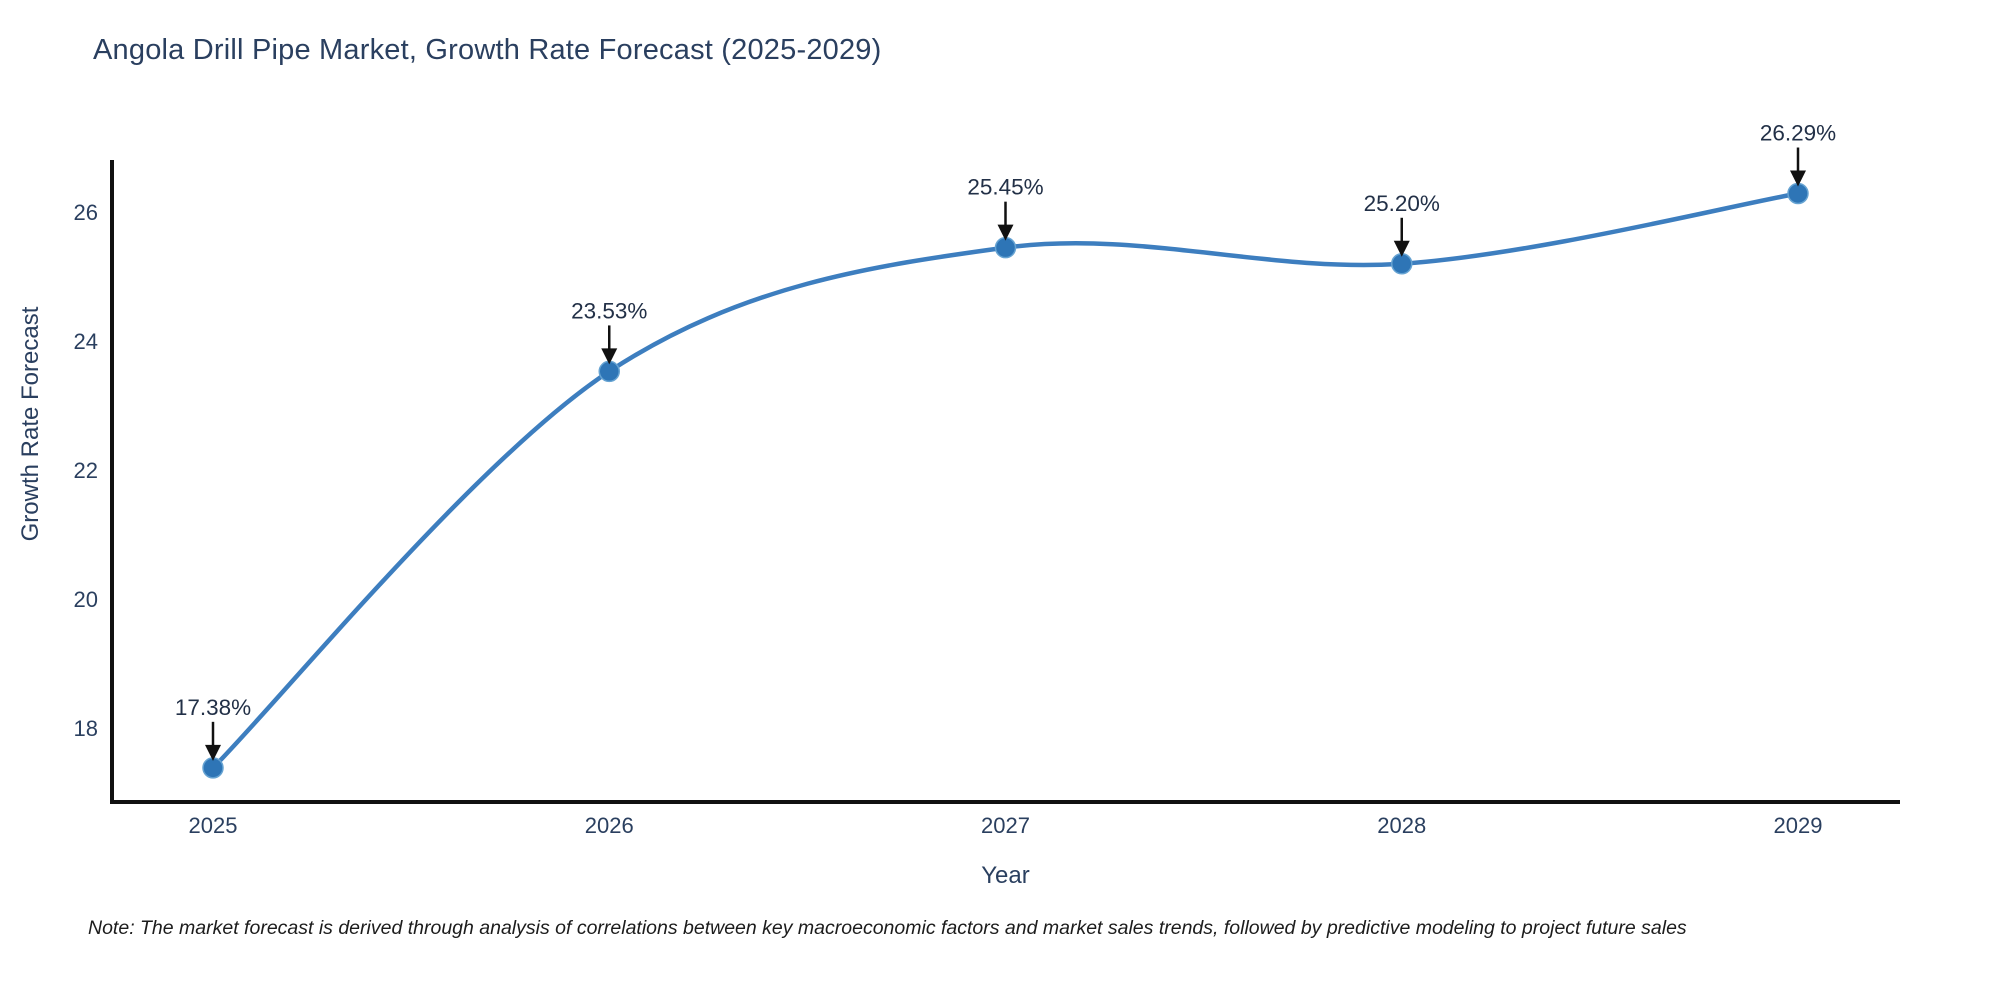 This screenshot has height=1000, width=2000. I want to click on x-tick-label: 2029, so click(1798, 825).